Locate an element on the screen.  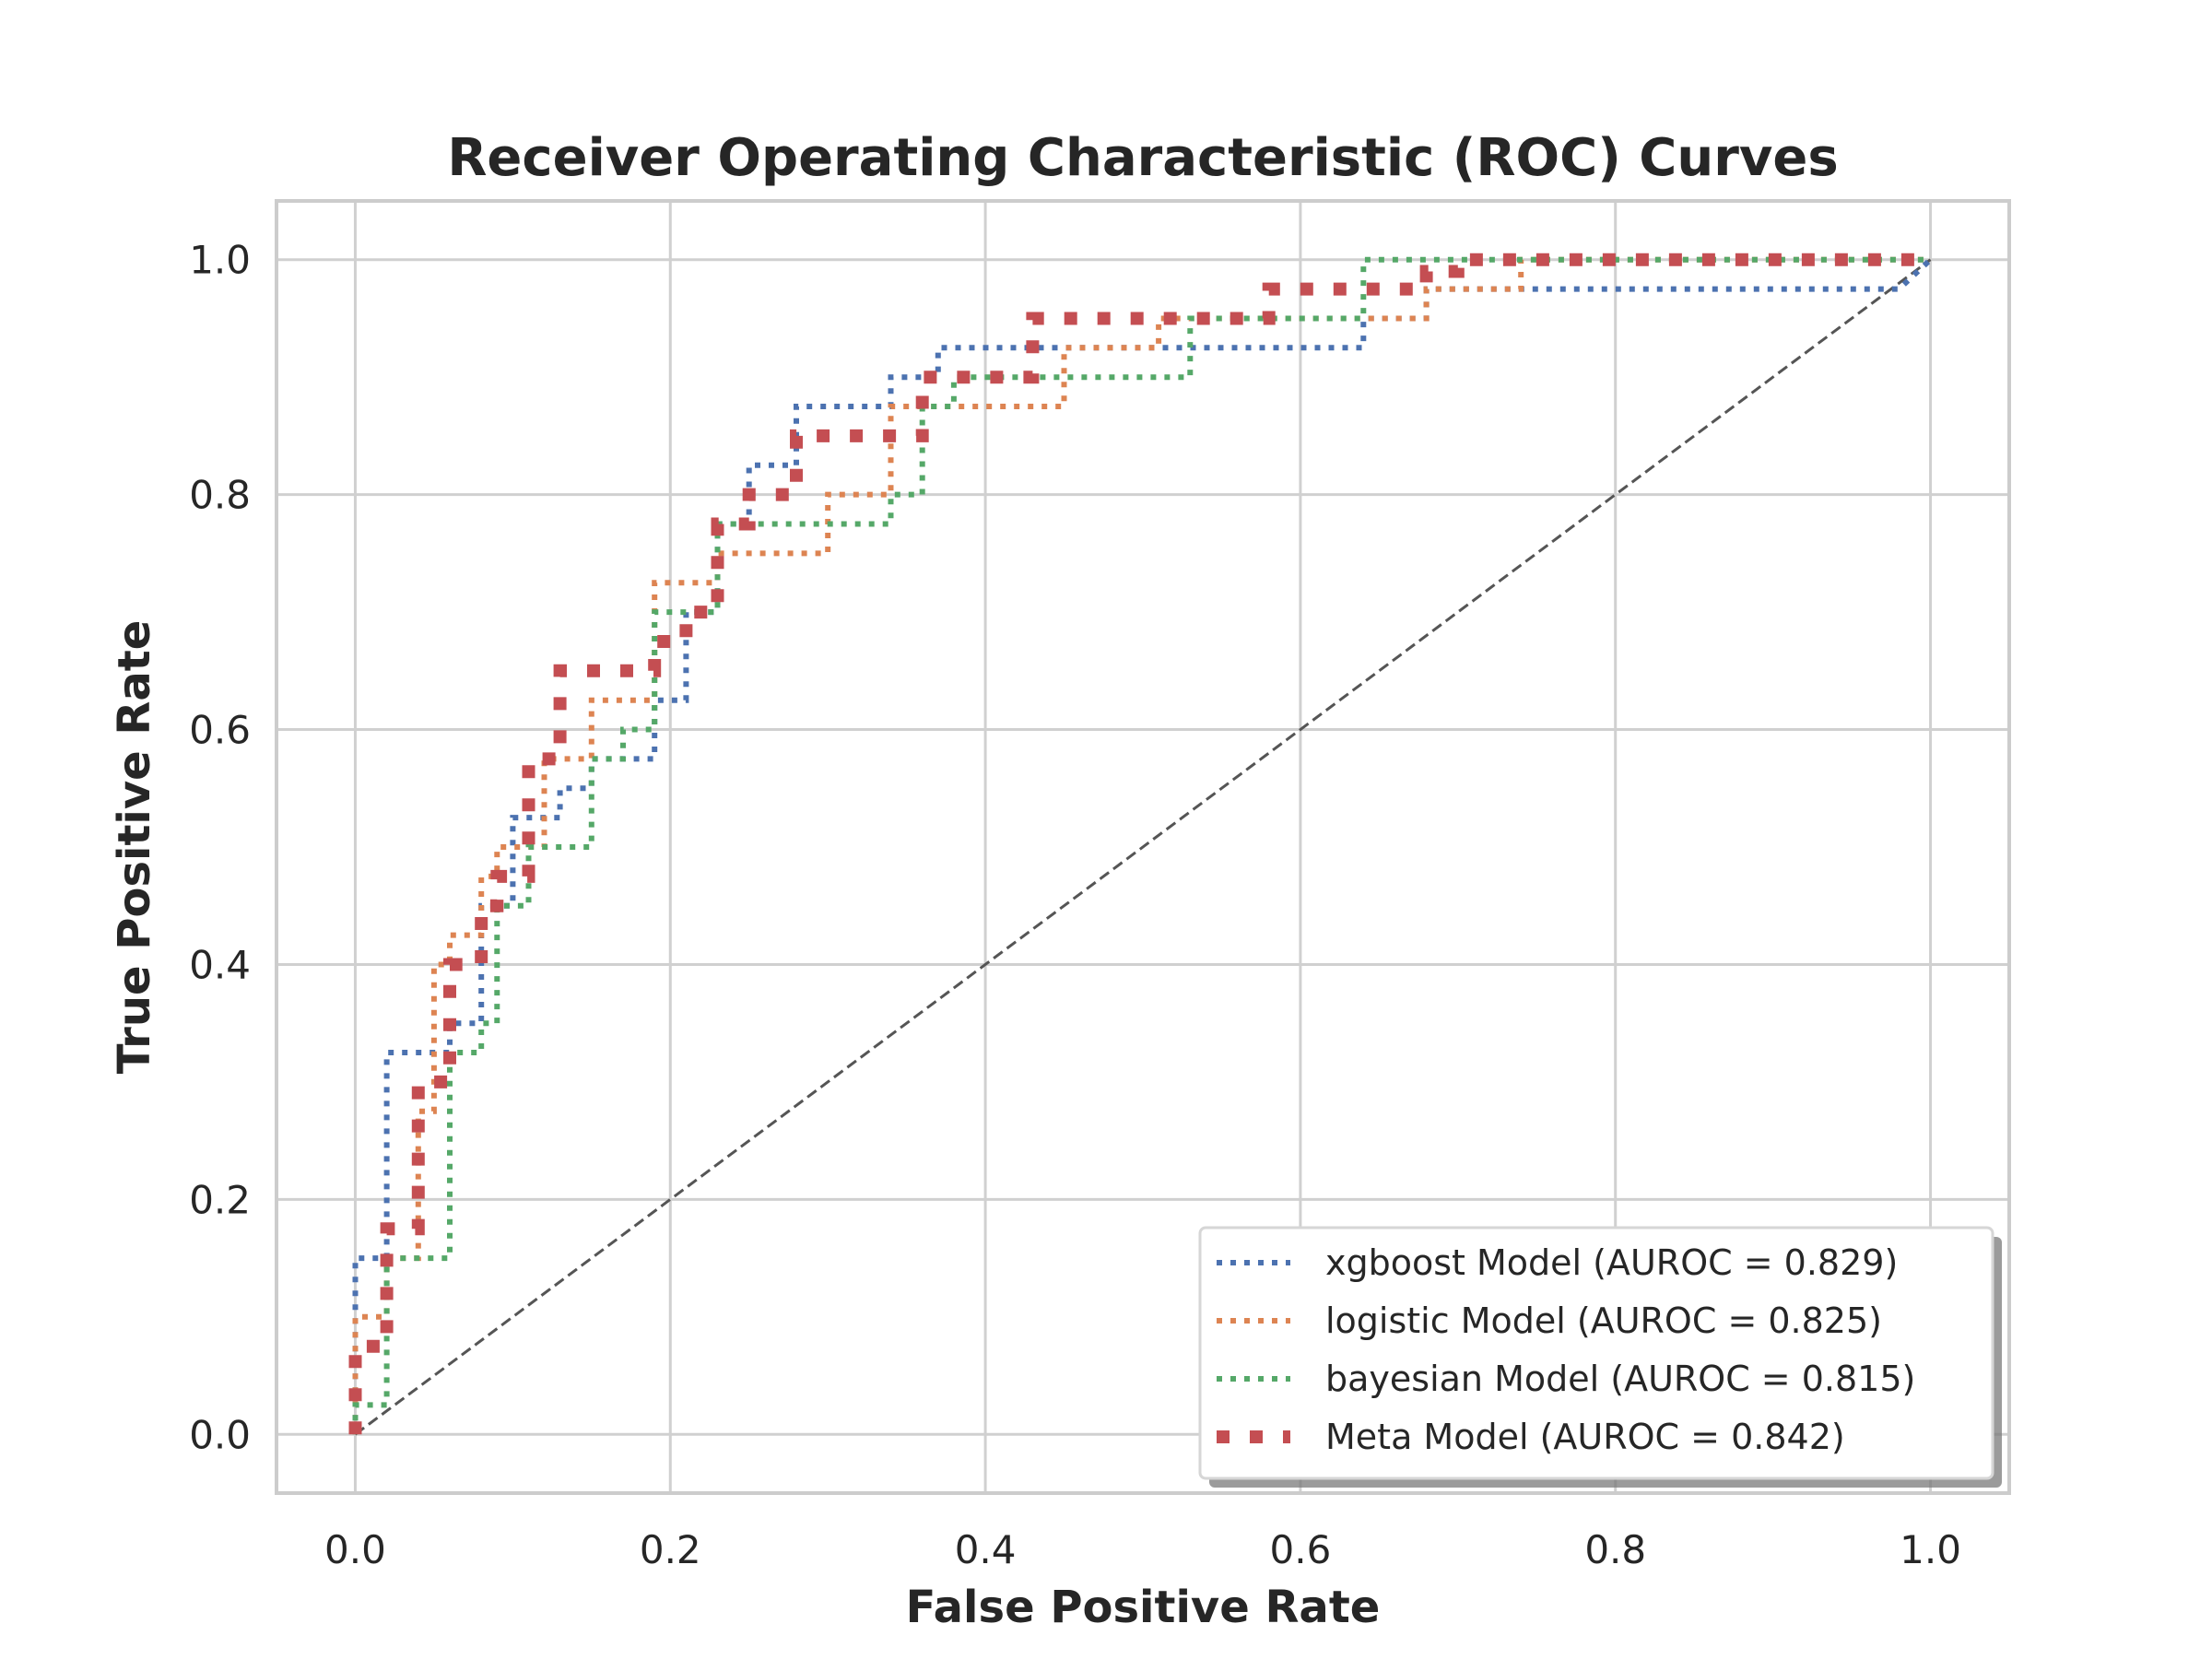
y-axis-label: True Positive Rate is located at coordinates (134, 847).